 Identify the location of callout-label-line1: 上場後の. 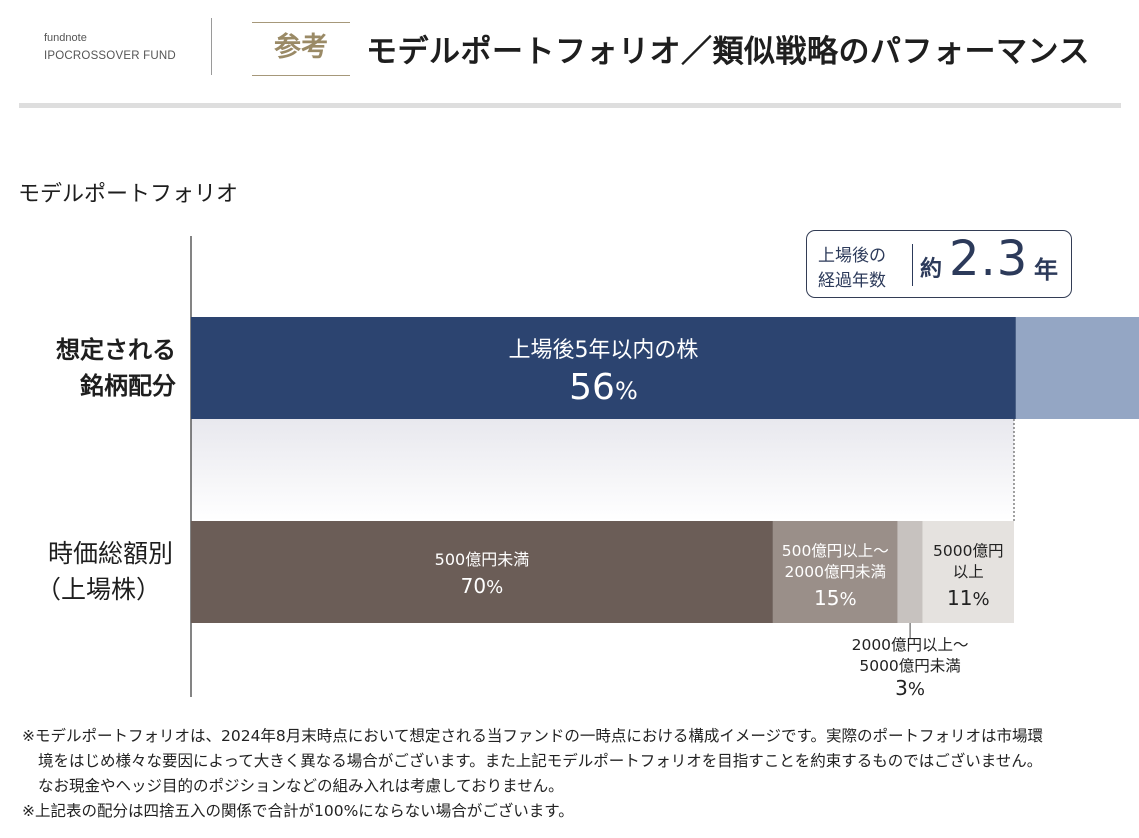
(852, 256).